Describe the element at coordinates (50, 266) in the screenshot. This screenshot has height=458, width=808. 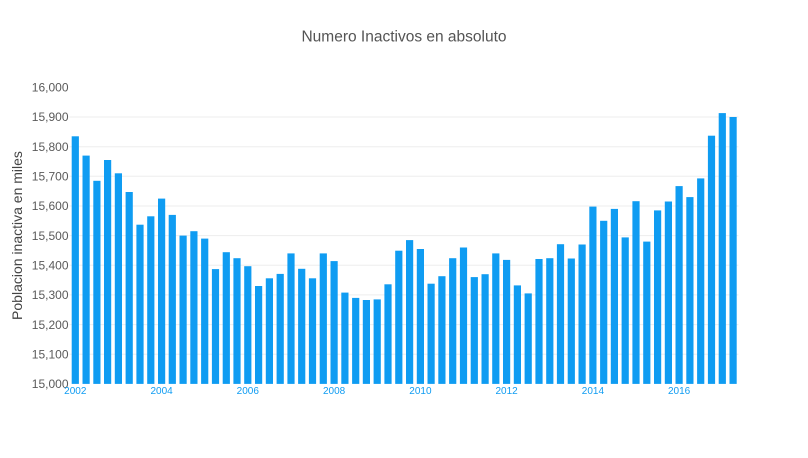
I see `svg-text: 15,400` at that location.